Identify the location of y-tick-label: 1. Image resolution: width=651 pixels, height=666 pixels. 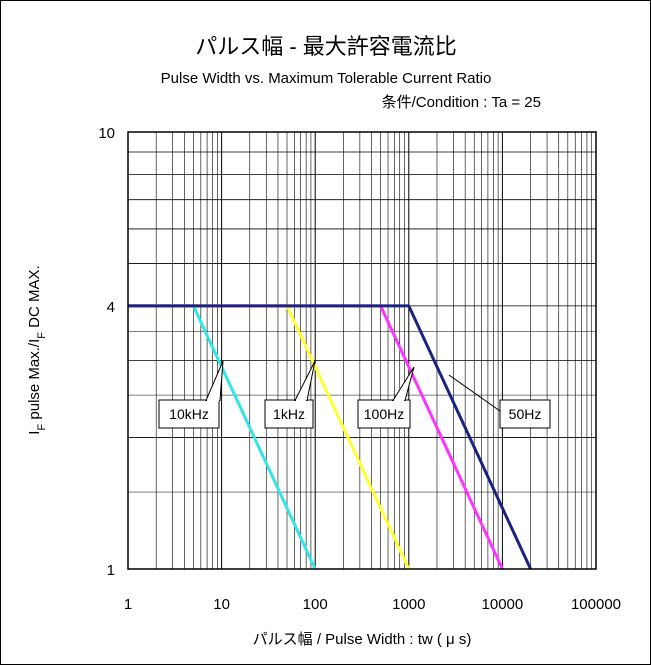
(111, 570).